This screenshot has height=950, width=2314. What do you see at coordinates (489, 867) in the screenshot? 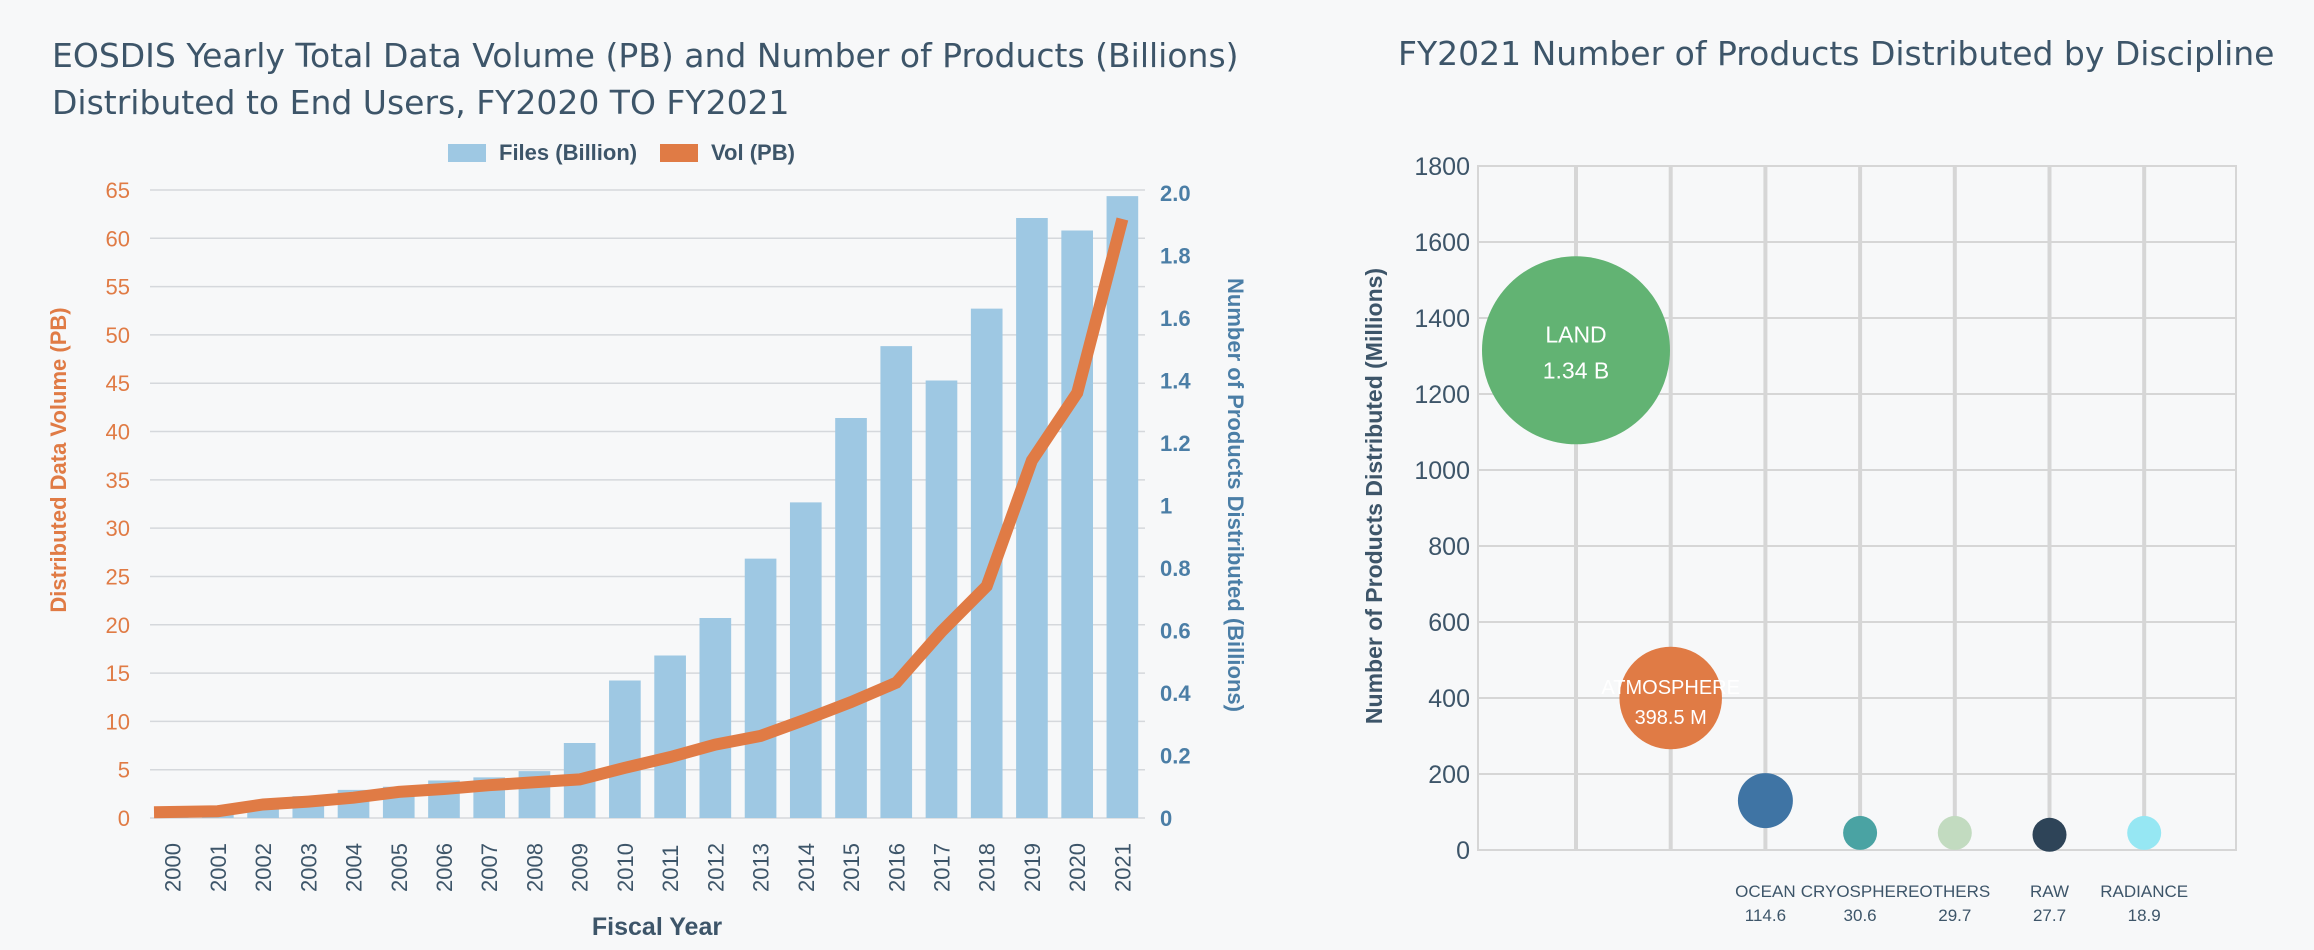
I see `x-tick-label-2007: 2007` at bounding box center [489, 867].